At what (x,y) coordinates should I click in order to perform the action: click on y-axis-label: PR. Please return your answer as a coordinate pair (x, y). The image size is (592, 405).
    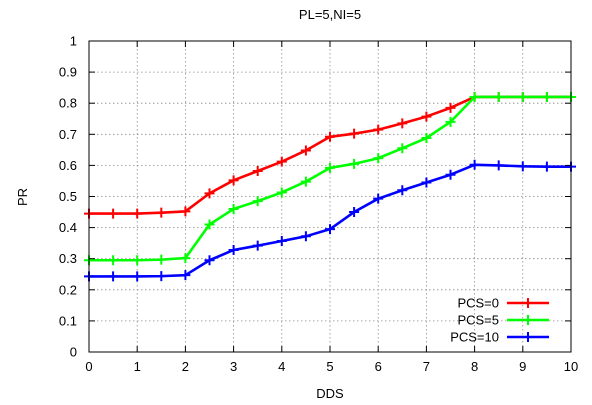
    Looking at the image, I should click on (22, 197).